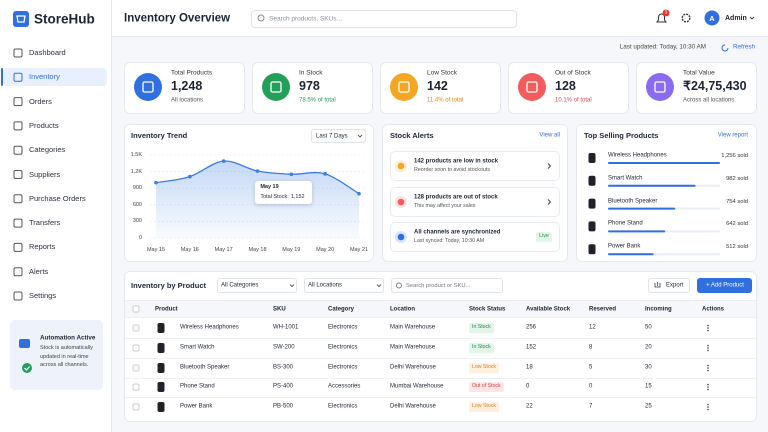 The height and width of the screenshot is (432, 768). I want to click on cell-available: 256, so click(531, 327).